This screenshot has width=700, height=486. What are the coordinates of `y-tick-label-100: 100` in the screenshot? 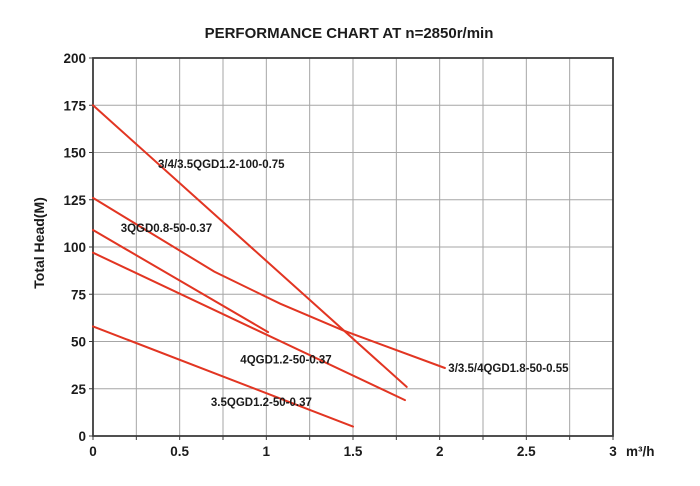 It's located at (74, 247).